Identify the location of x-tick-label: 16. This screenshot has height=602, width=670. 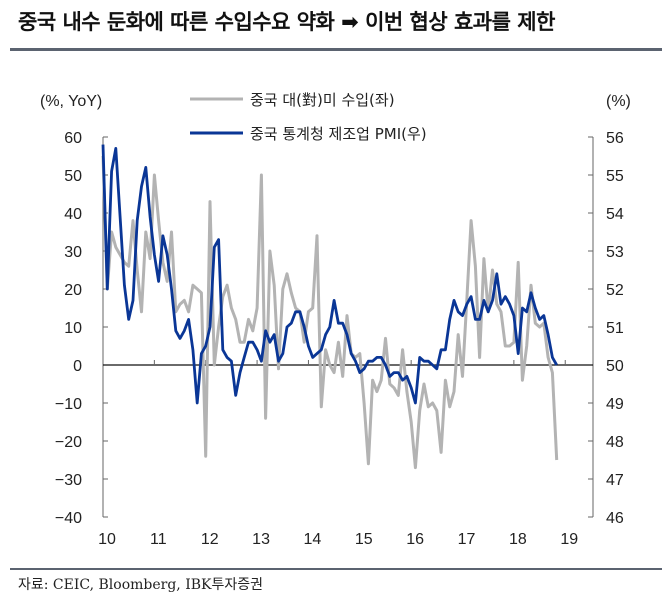
(415, 539).